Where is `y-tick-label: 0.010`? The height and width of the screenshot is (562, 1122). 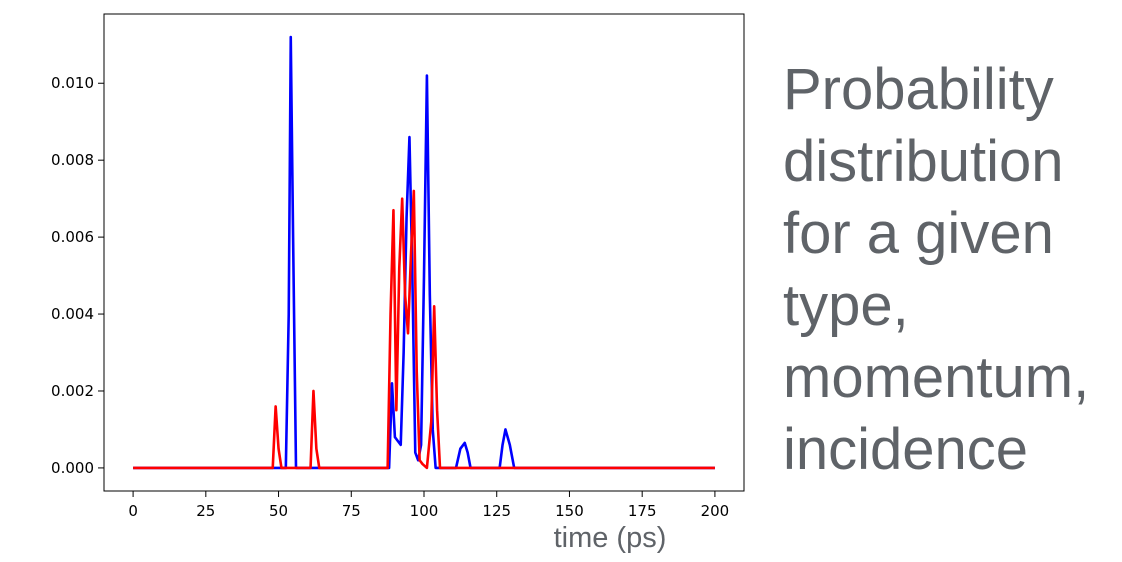 y-tick-label: 0.010 is located at coordinates (72, 83).